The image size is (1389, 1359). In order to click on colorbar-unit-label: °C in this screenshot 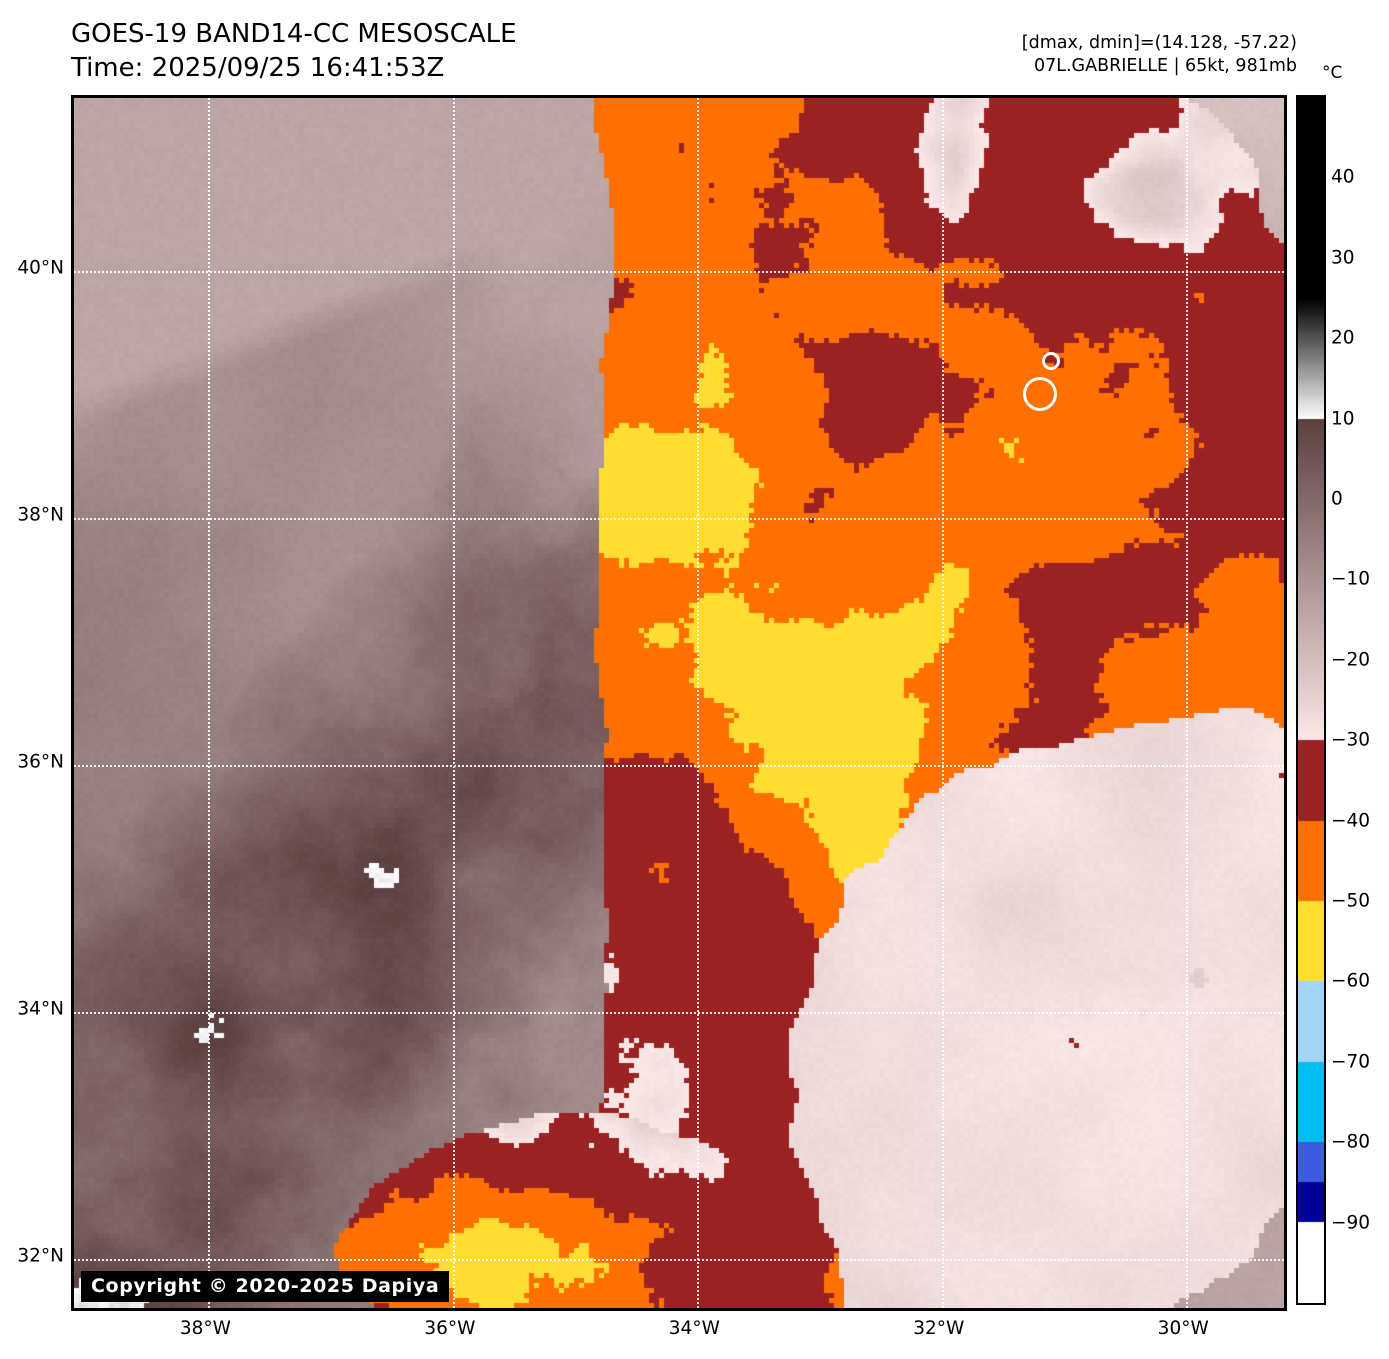, I will do `click(1332, 73)`.